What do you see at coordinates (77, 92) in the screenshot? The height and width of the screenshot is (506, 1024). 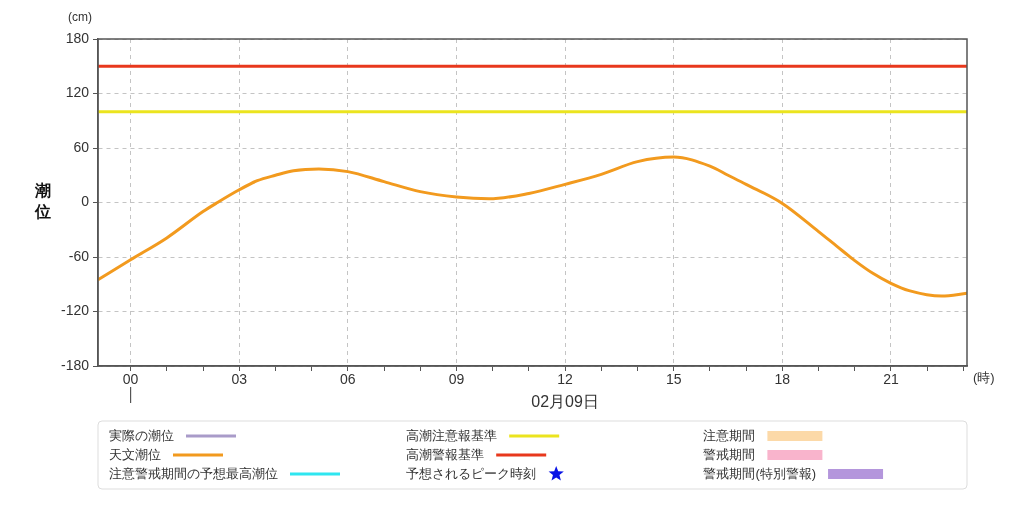 I see `y-tick-label: 120` at bounding box center [77, 92].